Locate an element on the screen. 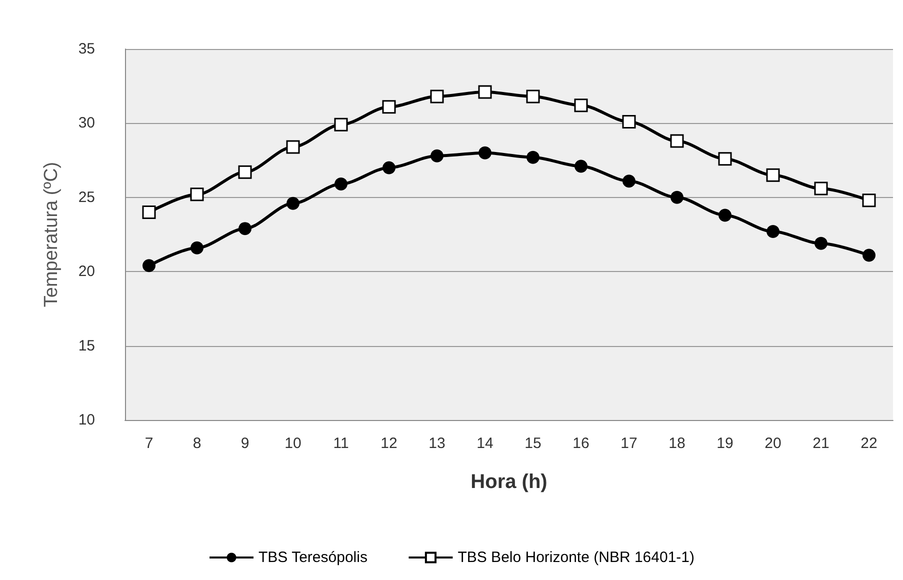 Image resolution: width=903 pixels, height=580 pixels. x-axis-title: Hora (h) is located at coordinates (509, 482).